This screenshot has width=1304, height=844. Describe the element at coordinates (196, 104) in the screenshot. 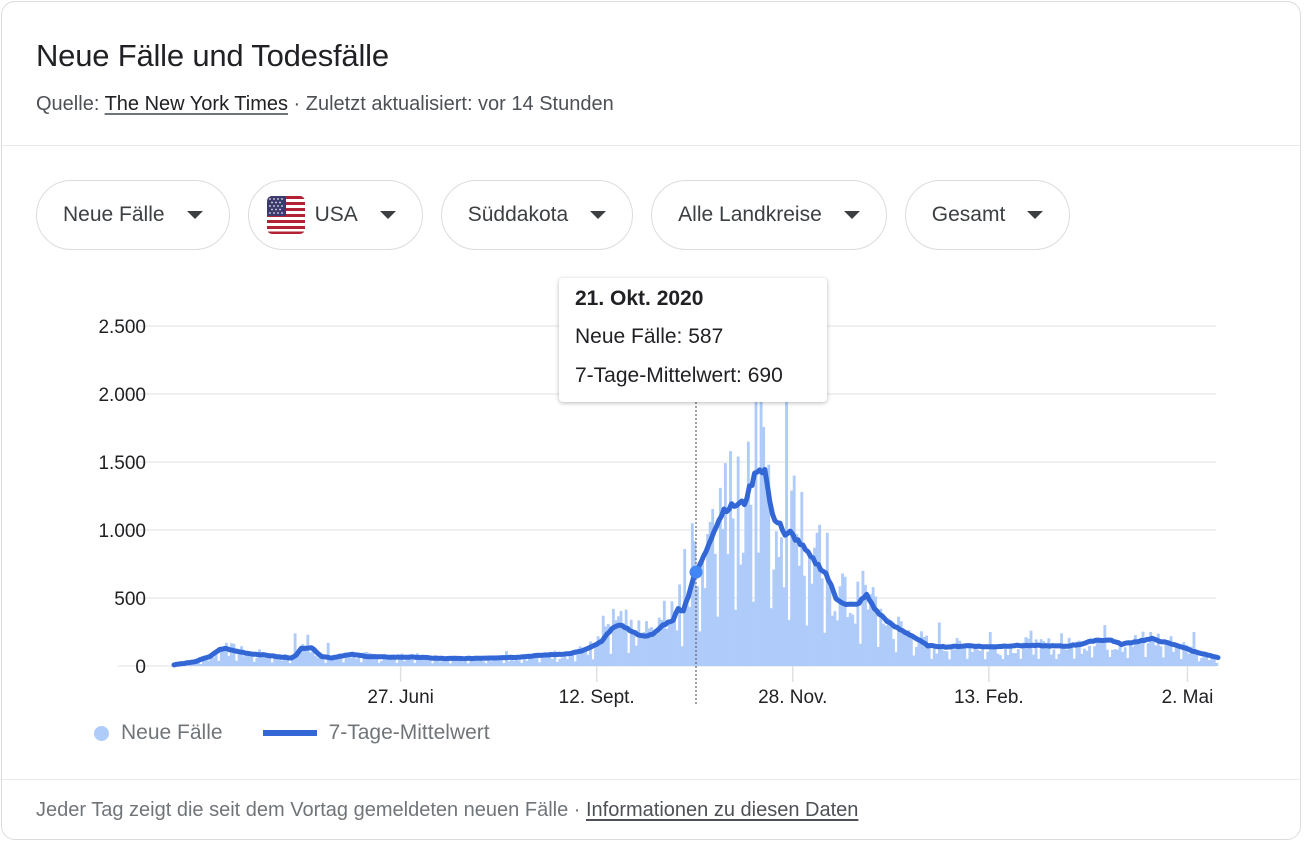

I see `source-link: The New York Times` at that location.